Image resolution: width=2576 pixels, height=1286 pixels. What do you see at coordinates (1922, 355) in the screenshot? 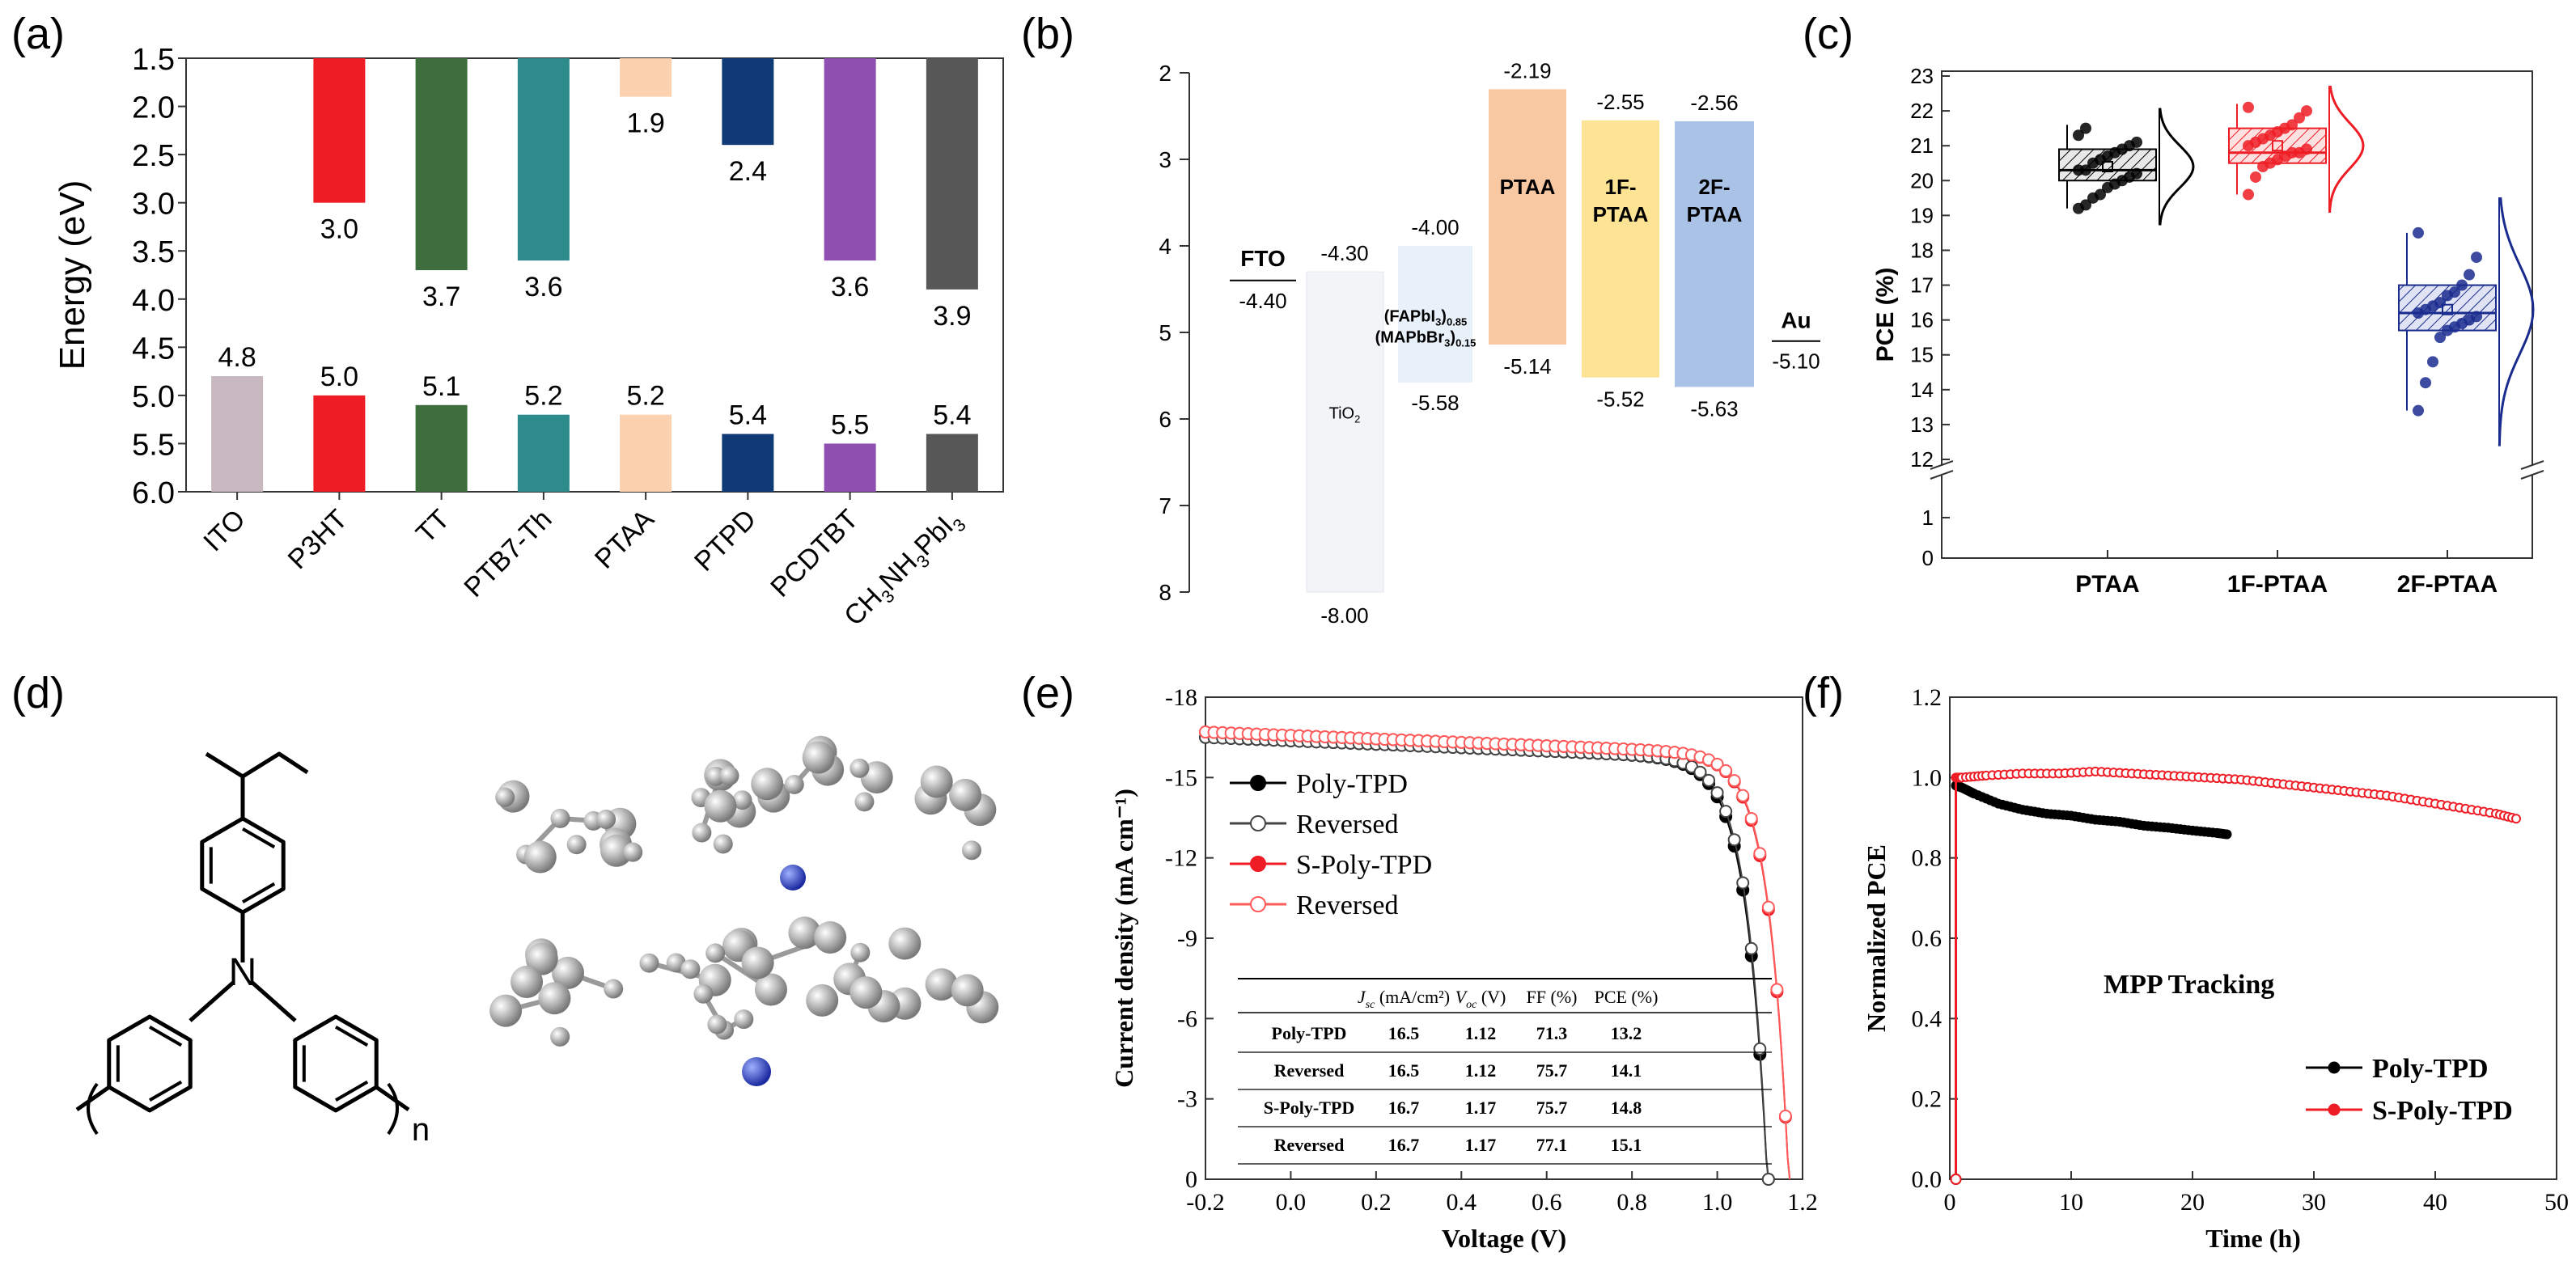
I see `y-tick-label: 15` at bounding box center [1922, 355].